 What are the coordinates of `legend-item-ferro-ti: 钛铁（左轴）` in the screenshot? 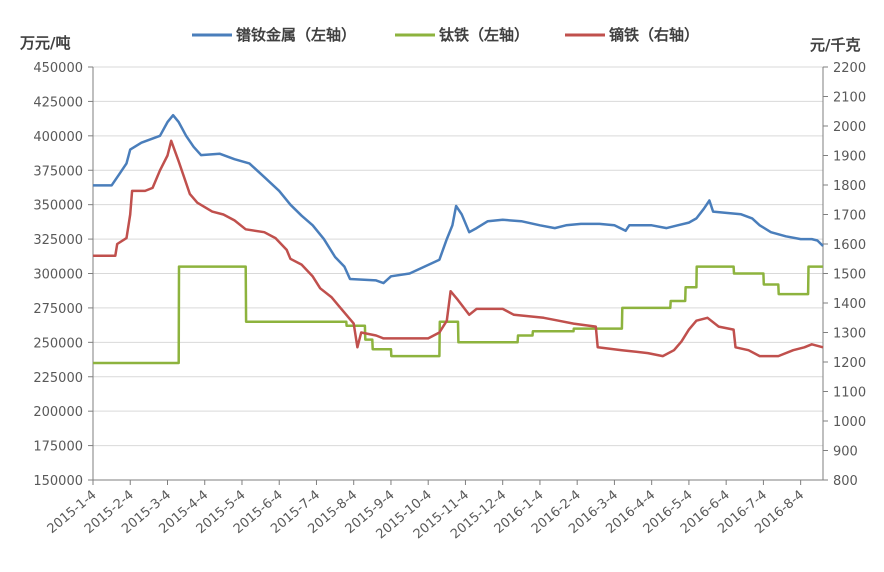 It's located at (462, 35).